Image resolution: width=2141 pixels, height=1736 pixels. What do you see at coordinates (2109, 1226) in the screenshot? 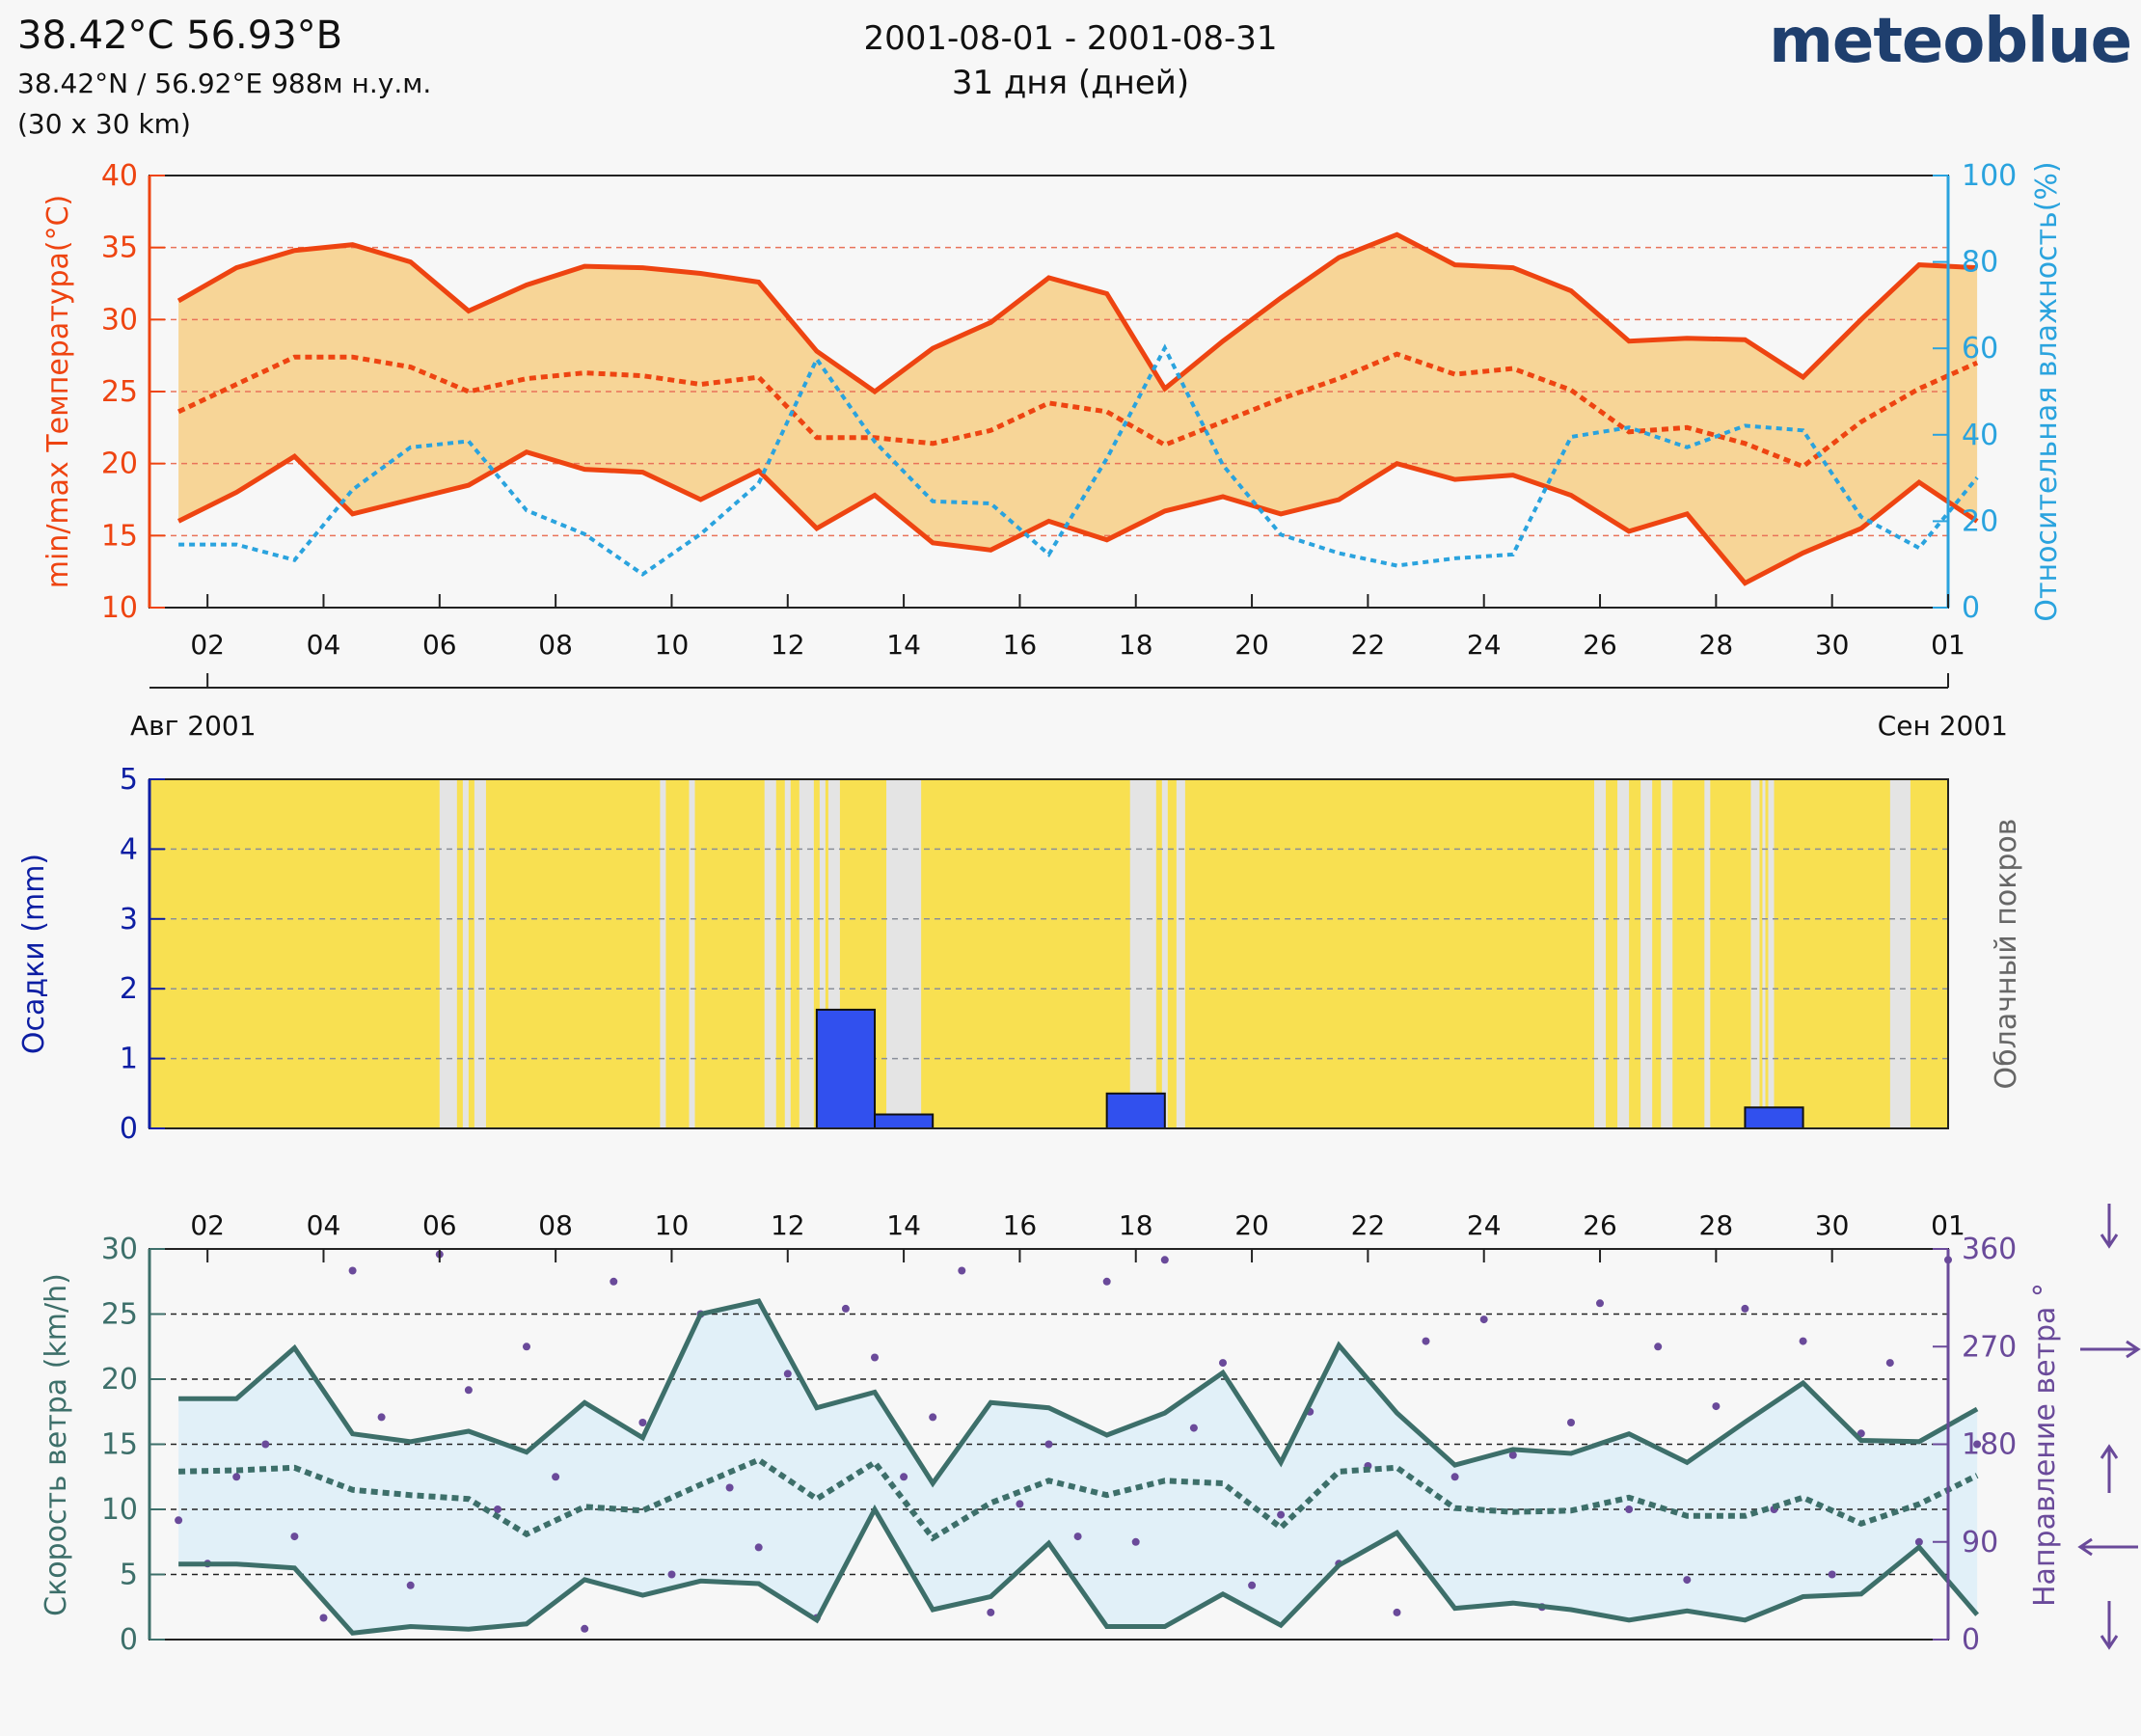
I see `wind-arrow-north-icon` at bounding box center [2109, 1226].